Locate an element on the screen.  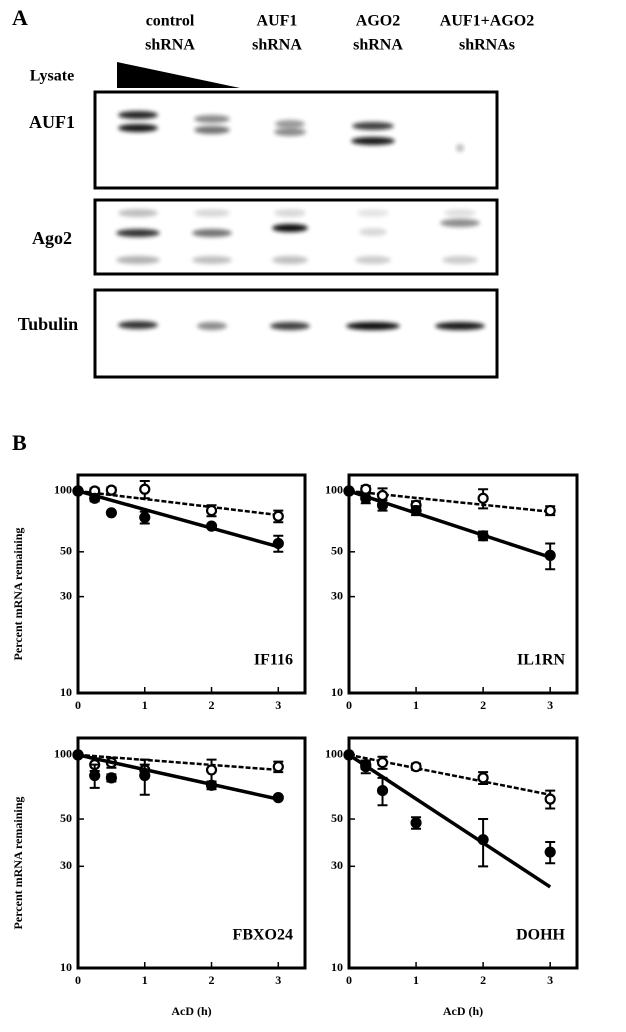
row-label: AUF1 is located at coordinates (52, 122).